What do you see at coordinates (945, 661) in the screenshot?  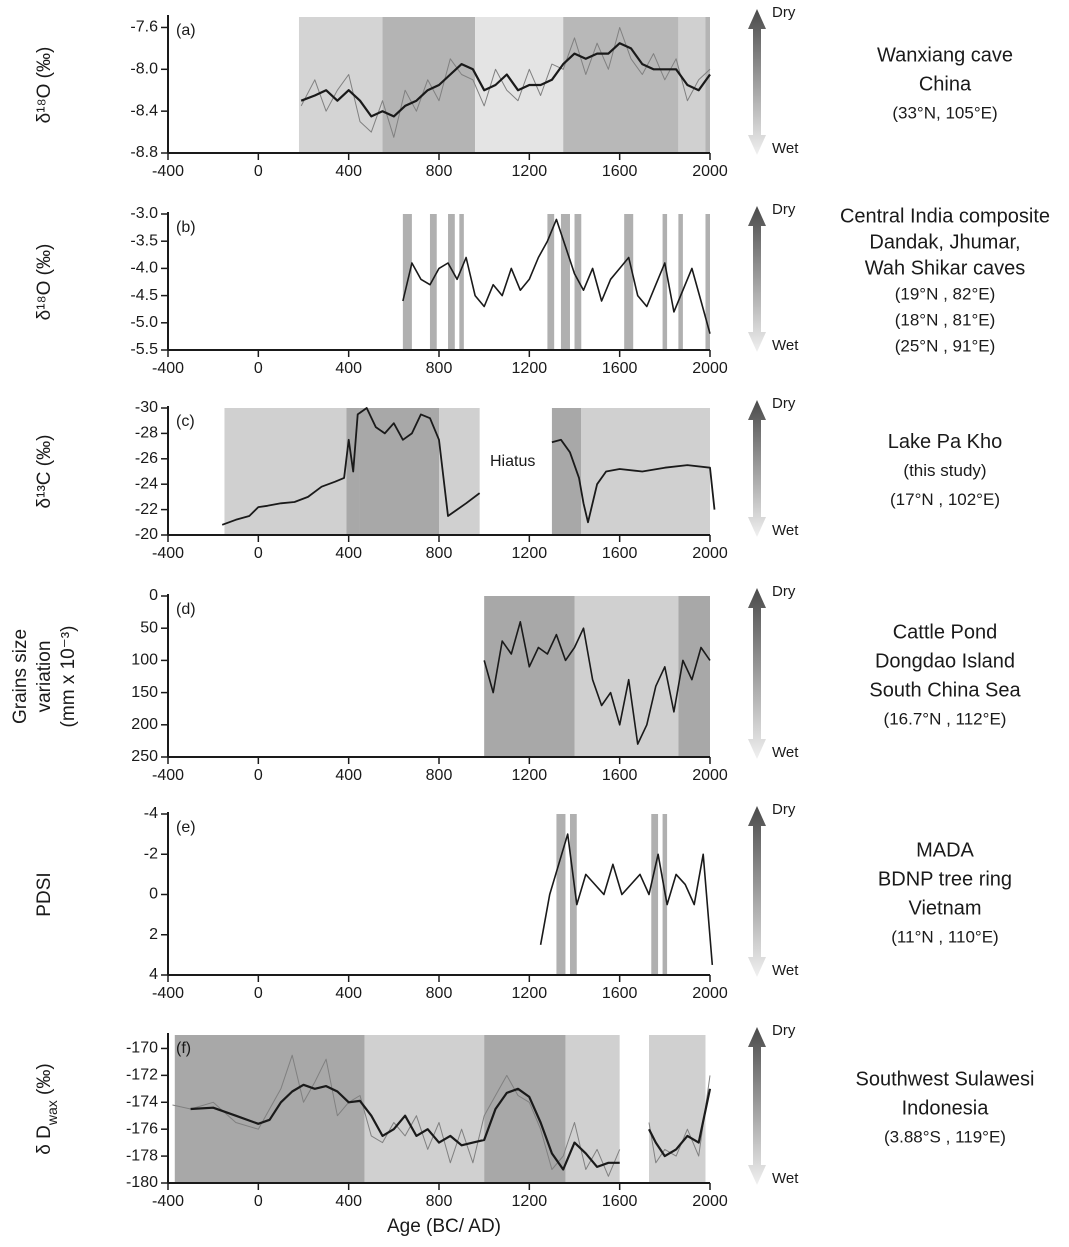 I see `site-name: Dongdao Island` at bounding box center [945, 661].